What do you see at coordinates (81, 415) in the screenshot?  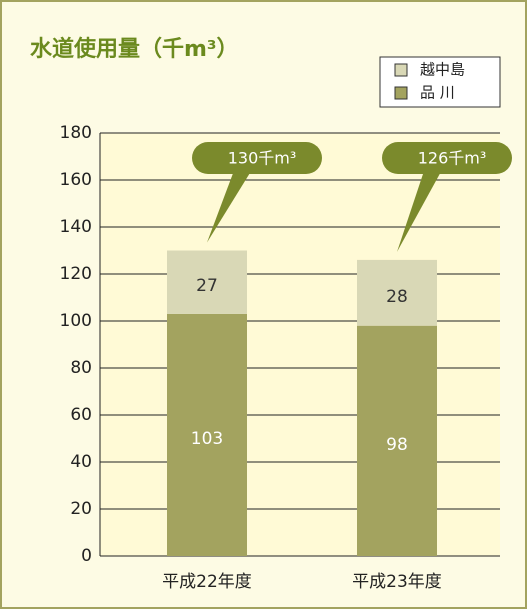 I see `y-tick-label: 60` at bounding box center [81, 415].